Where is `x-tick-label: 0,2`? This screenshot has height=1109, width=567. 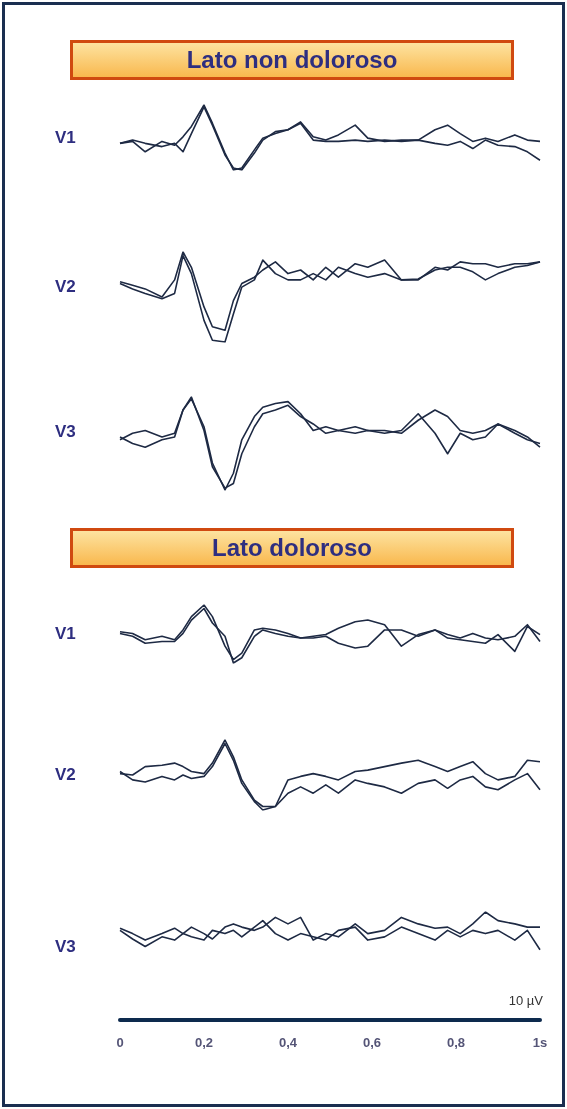 x-tick-label: 0,2 is located at coordinates (204, 1042).